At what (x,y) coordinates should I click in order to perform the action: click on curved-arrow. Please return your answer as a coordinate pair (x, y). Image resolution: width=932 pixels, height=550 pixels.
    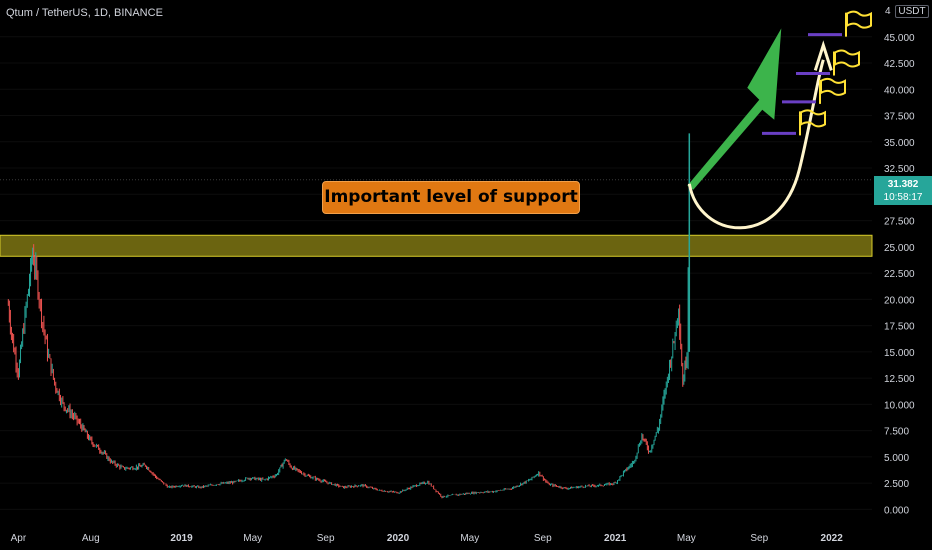
    Looking at the image, I should click on (756, 144).